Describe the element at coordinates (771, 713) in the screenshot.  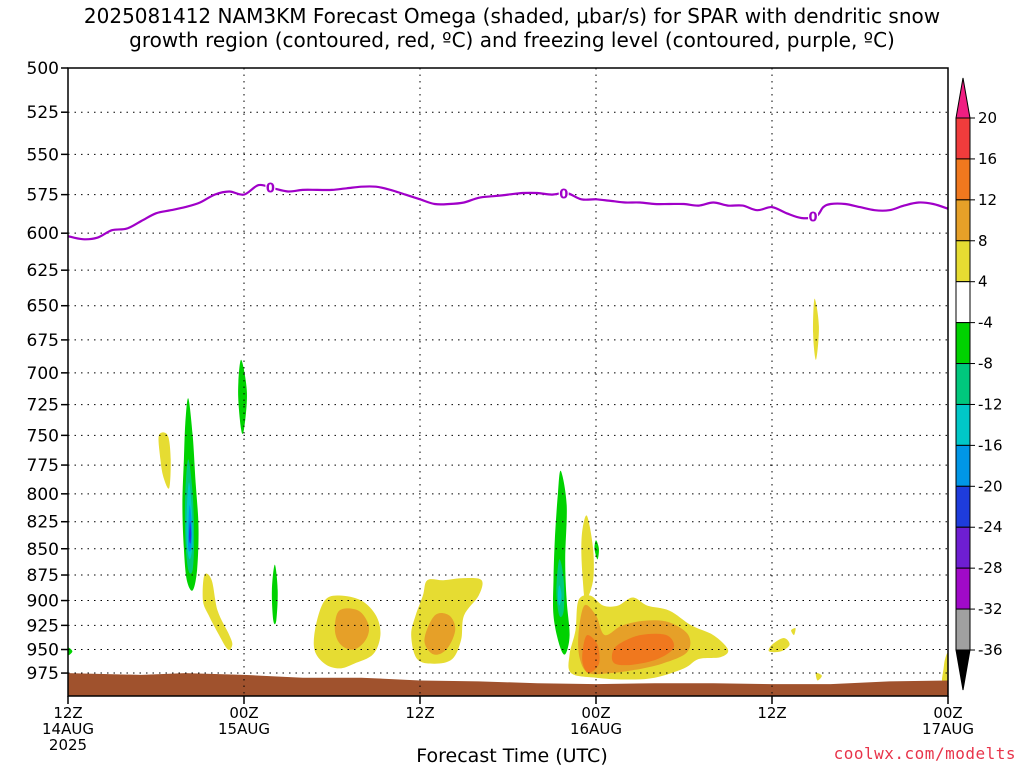
I see `x-tick-label-48-0: 12Z` at that location.